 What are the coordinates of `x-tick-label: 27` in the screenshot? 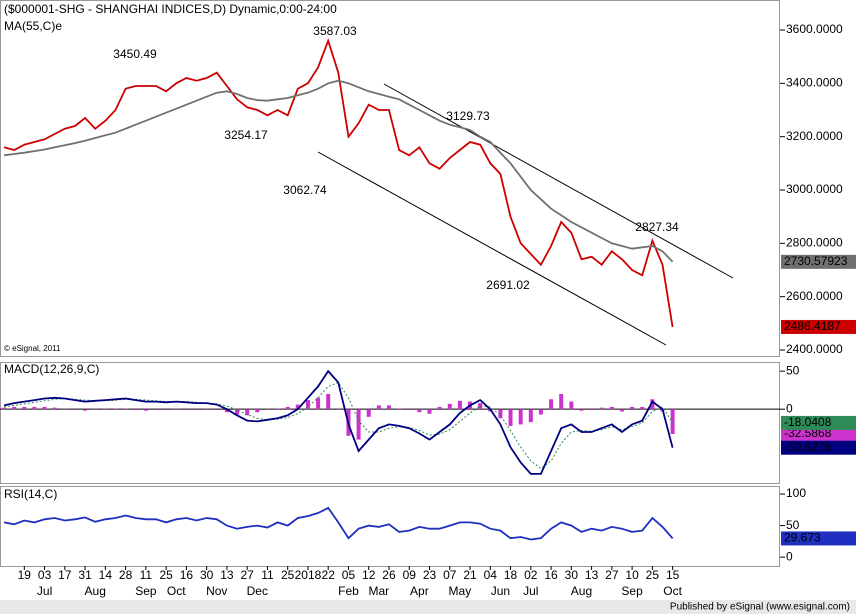 It's located at (247, 575).